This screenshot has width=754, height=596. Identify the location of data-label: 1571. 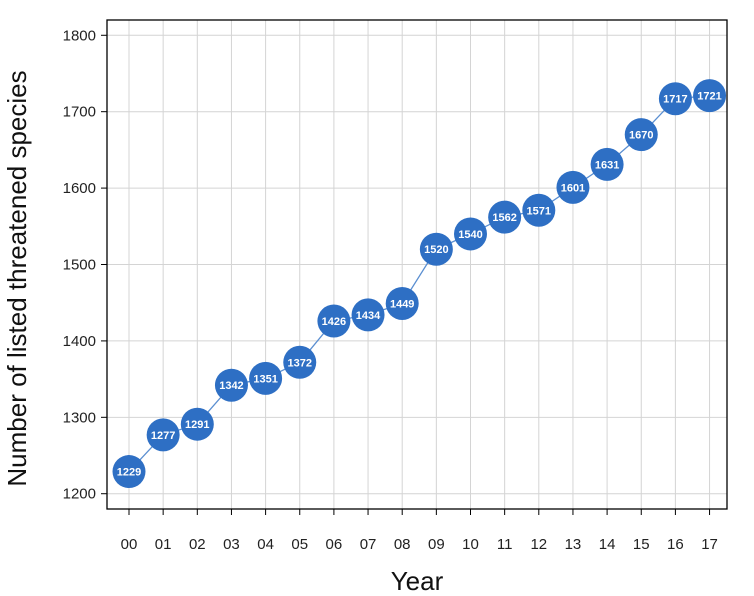
(539, 211).